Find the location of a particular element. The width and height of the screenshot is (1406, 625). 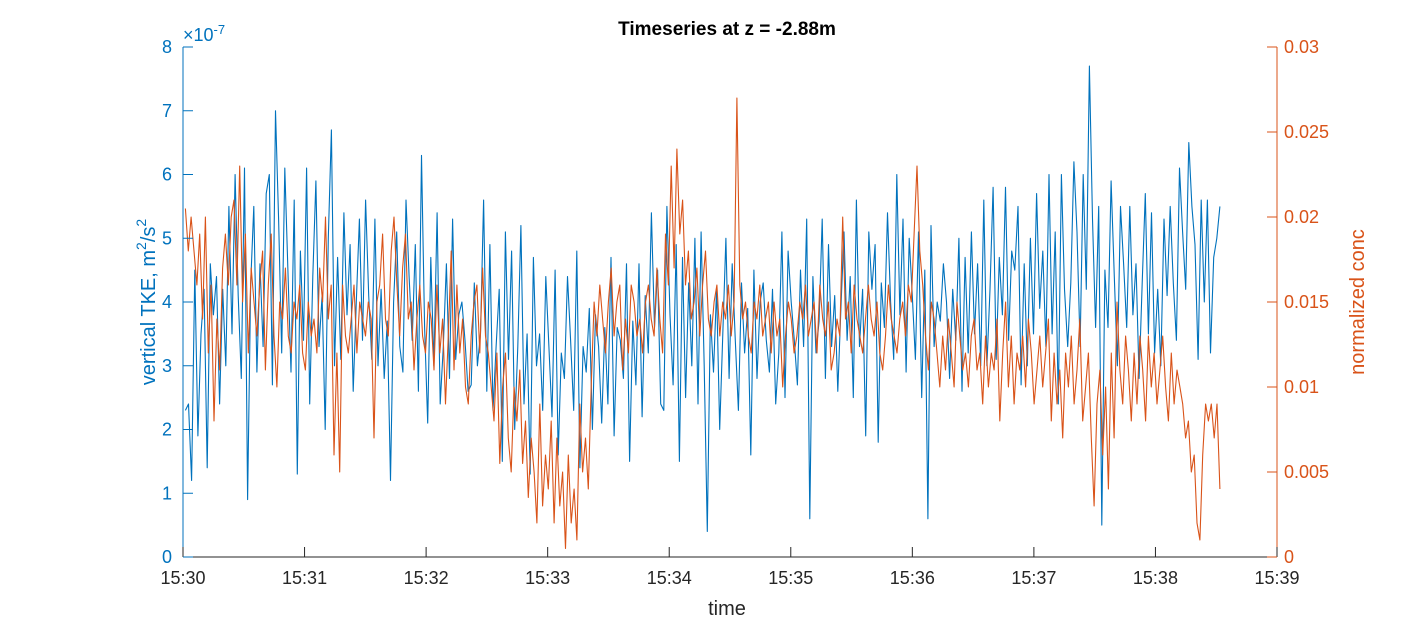

left-axis-label: vertical TKE, m2/s2 is located at coordinates (146, 302).